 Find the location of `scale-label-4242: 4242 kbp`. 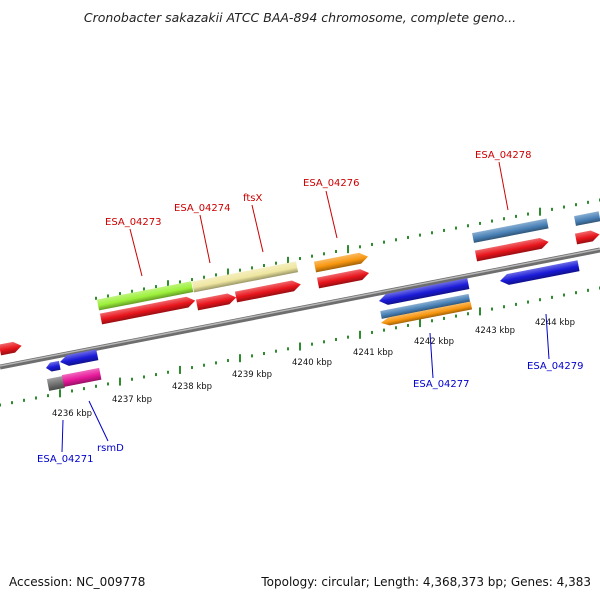

scale-label-4242: 4242 kbp is located at coordinates (434, 342).